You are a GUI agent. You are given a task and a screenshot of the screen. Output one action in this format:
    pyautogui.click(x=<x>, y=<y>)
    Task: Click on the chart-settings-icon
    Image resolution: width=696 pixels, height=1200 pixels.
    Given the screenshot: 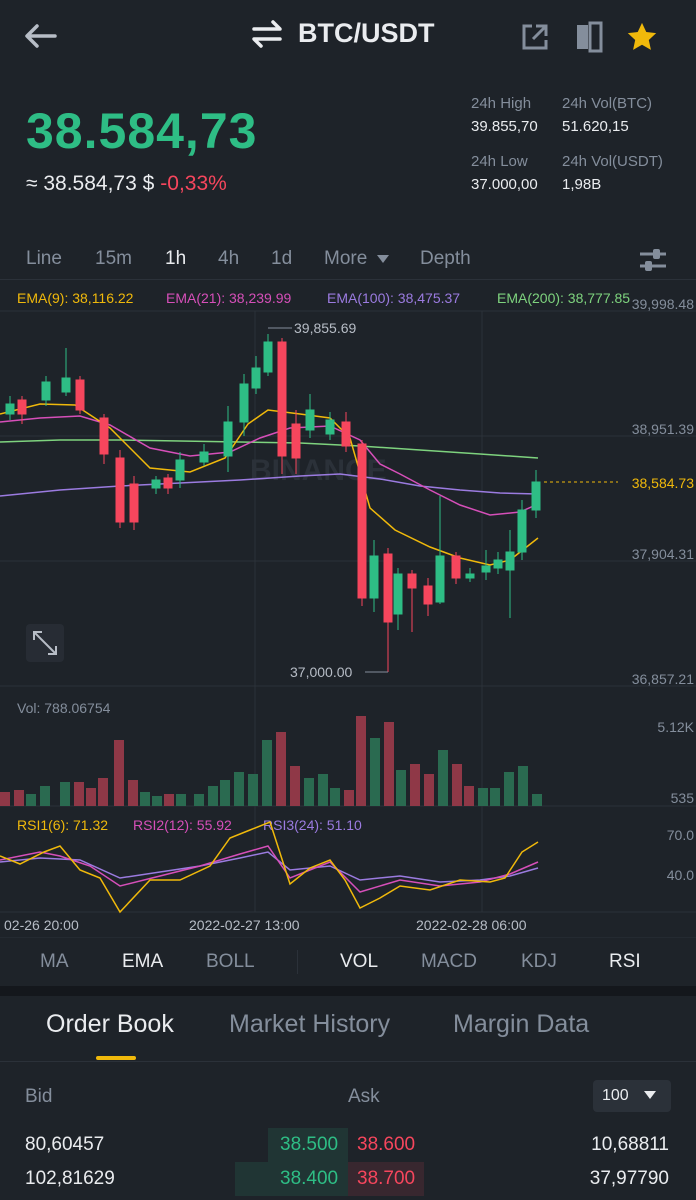 What is the action you would take?
    pyautogui.click(x=653, y=260)
    